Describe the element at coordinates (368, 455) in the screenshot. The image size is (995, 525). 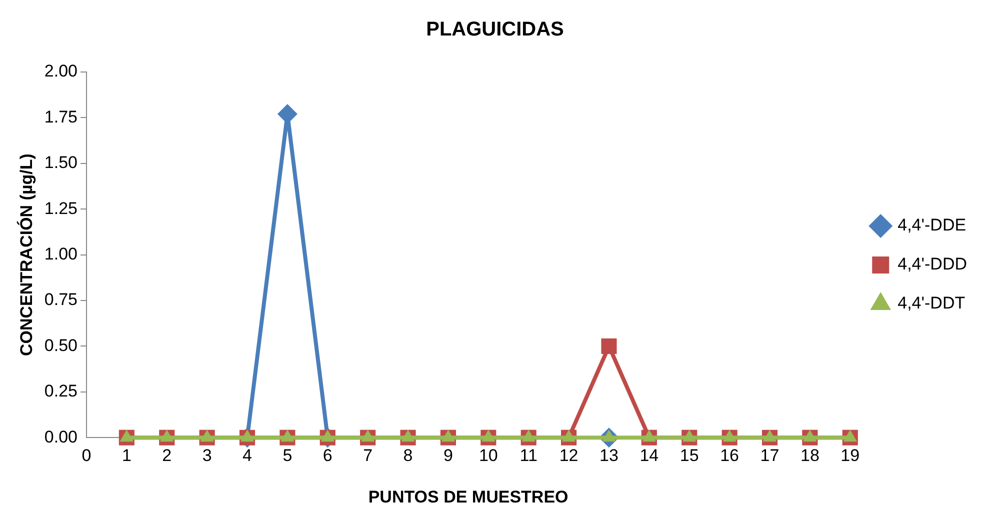
I see `x-tick-label: 7` at that location.